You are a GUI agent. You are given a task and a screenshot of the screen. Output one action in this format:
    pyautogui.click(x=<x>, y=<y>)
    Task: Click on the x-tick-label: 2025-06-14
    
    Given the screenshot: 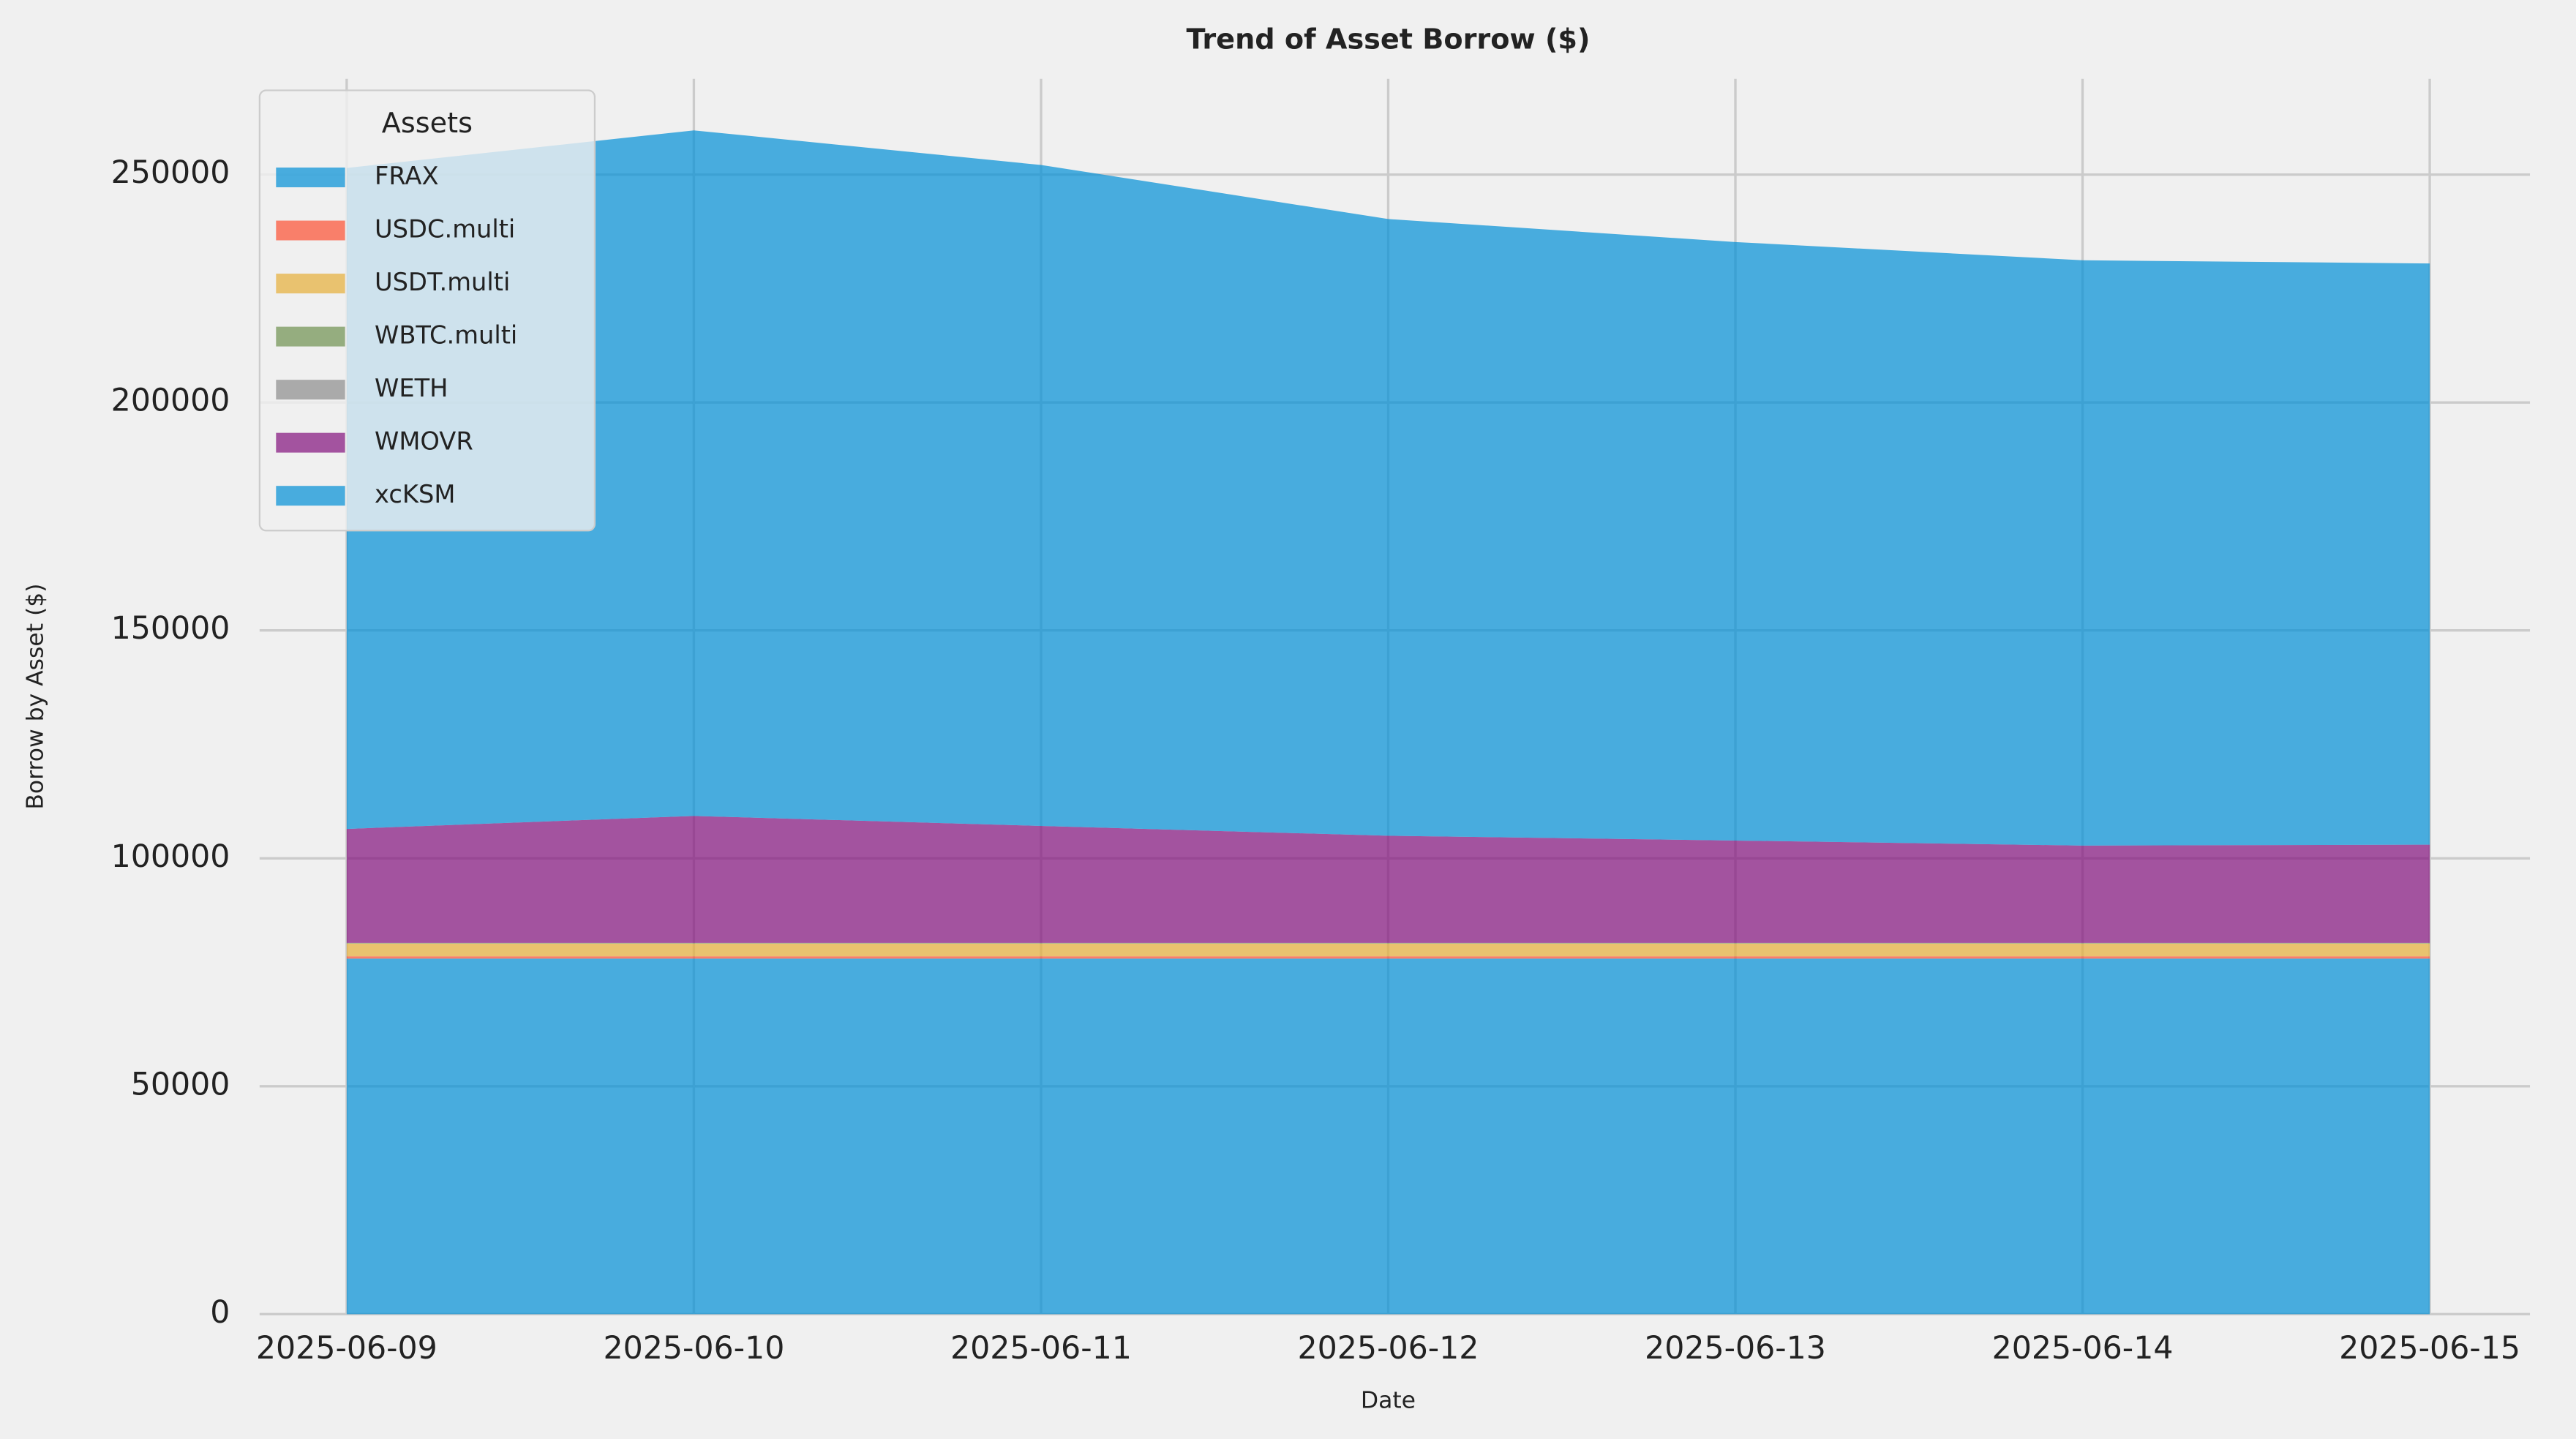 What is the action you would take?
    pyautogui.click(x=2083, y=1348)
    